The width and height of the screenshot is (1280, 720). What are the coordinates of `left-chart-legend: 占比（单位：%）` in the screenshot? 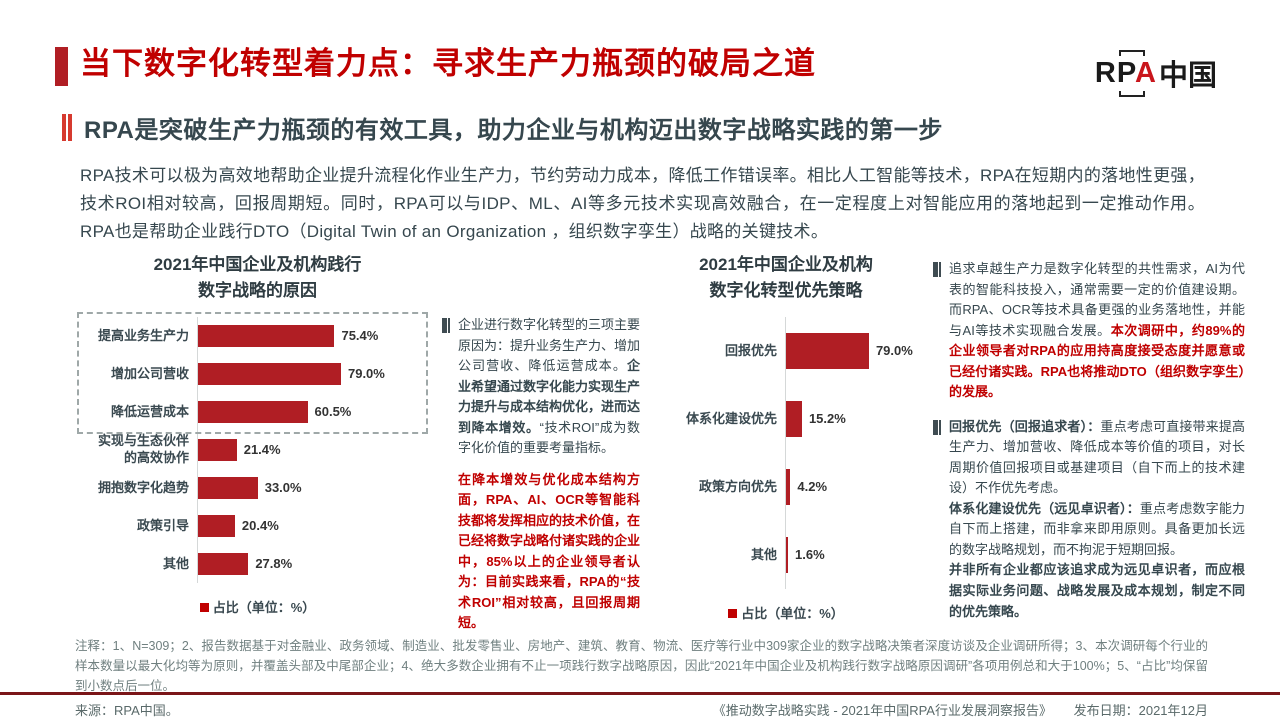 It's located at (257, 606).